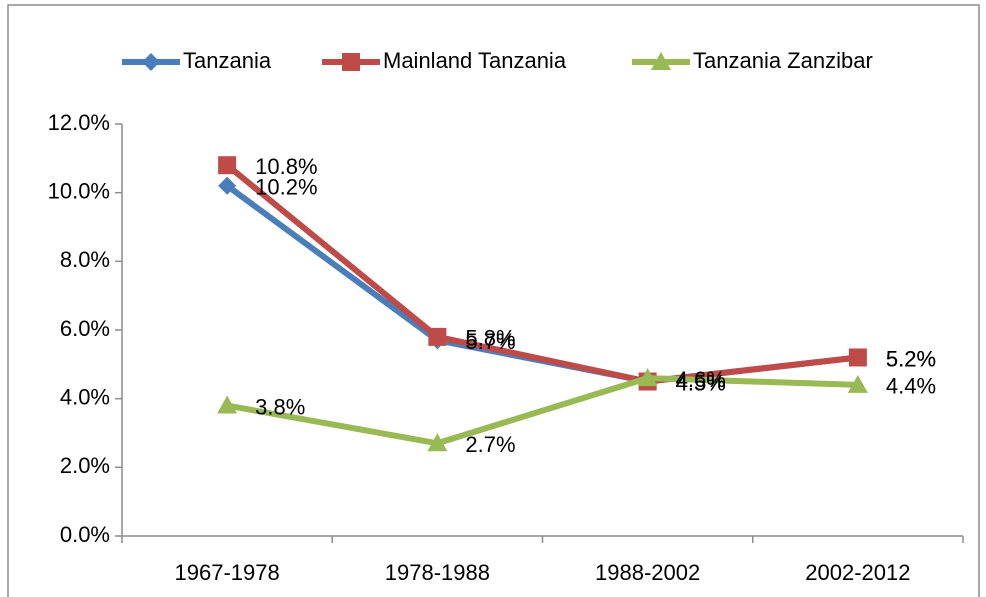  What do you see at coordinates (857, 572) in the screenshot?
I see `x-tick-label: 2002-2012` at bounding box center [857, 572].